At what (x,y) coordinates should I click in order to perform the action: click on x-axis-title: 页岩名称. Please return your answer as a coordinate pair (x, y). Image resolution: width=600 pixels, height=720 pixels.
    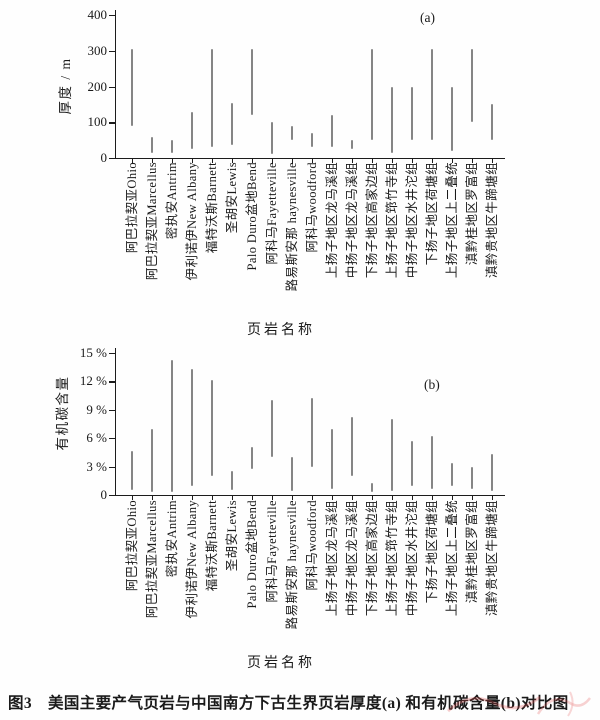
    Looking at the image, I should click on (281, 330).